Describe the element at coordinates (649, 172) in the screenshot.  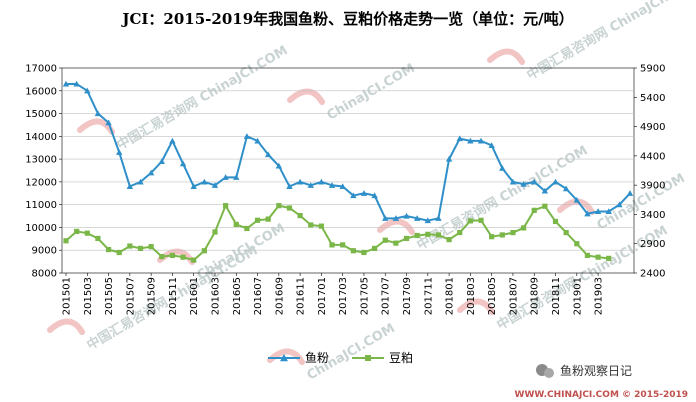
I see `right-axis: 2400 2900 3400 3900 4400 4900 5400 5900` at that location.